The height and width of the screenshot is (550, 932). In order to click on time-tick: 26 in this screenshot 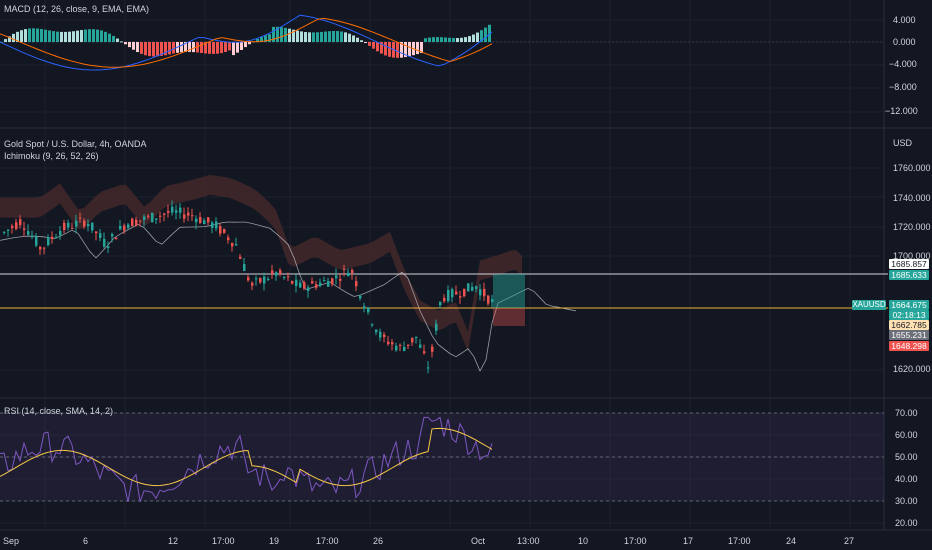, I will do `click(378, 541)`.